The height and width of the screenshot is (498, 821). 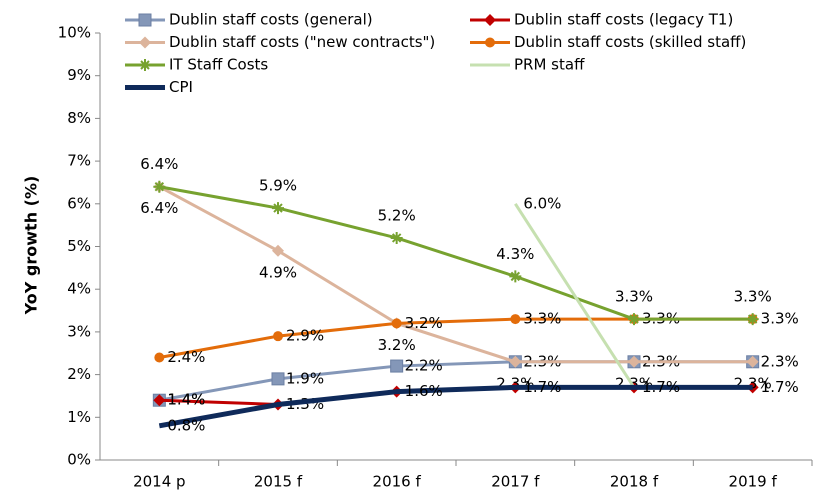 What do you see at coordinates (79, 75) in the screenshot?
I see `y-tick-label: 9%` at bounding box center [79, 75].